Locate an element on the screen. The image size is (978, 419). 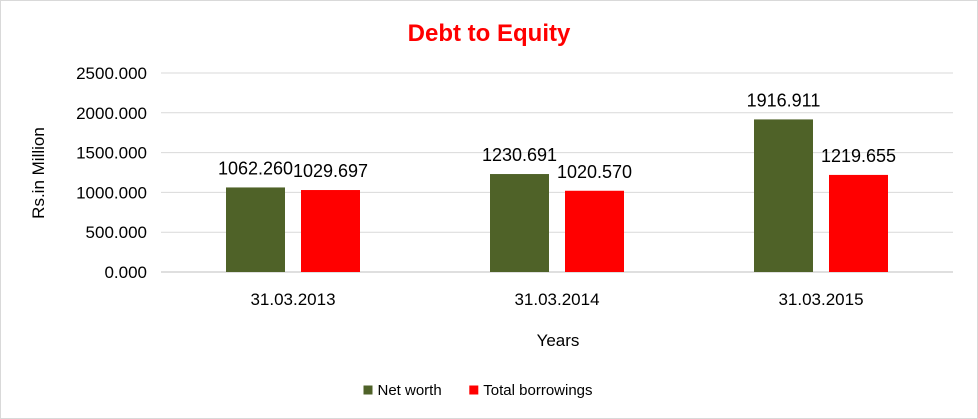
y-tick-label: 0.000 is located at coordinates (125, 272).